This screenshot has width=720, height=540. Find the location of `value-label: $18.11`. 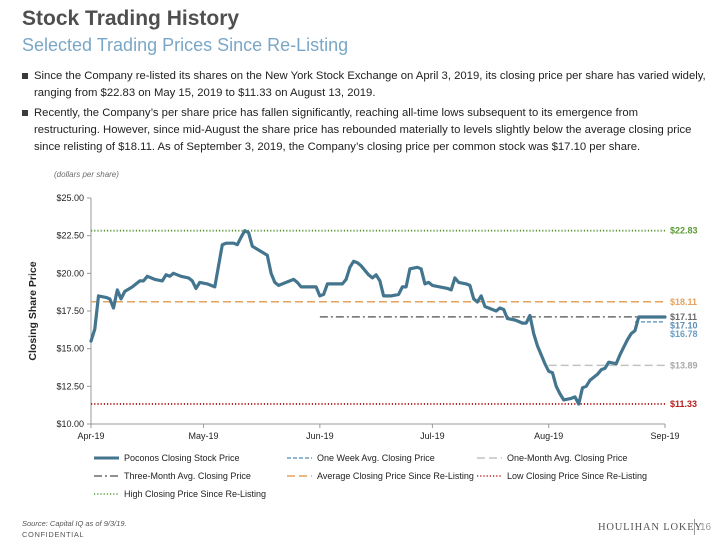

value-label: $18.11 is located at coordinates (683, 302).